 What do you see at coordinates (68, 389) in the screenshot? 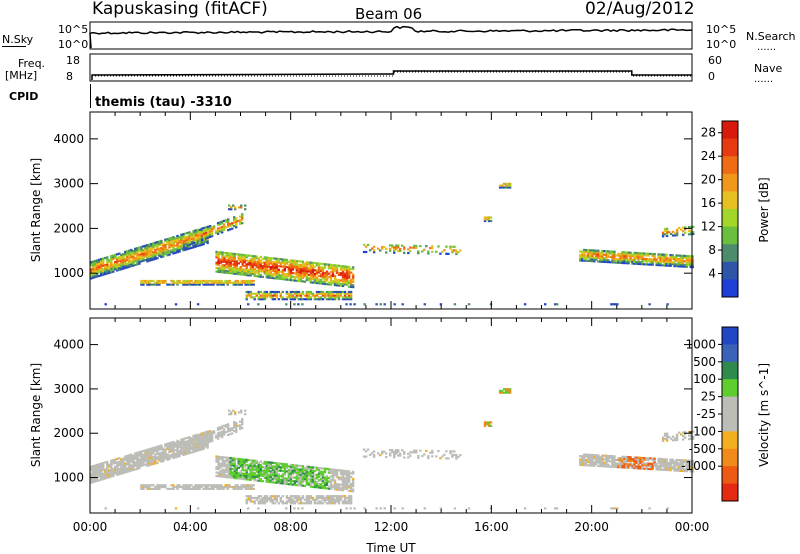
I see `y-tick-label: 3000` at bounding box center [68, 389].